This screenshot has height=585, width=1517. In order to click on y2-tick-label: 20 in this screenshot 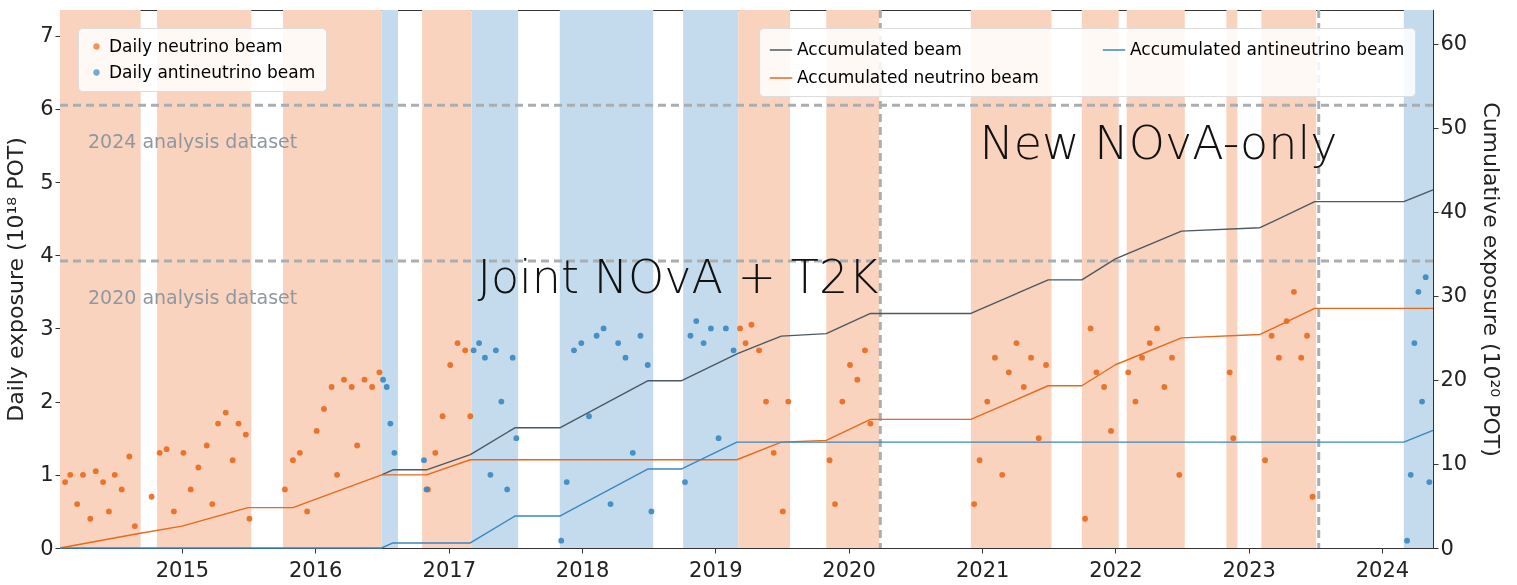, I will do `click(1454, 379)`.